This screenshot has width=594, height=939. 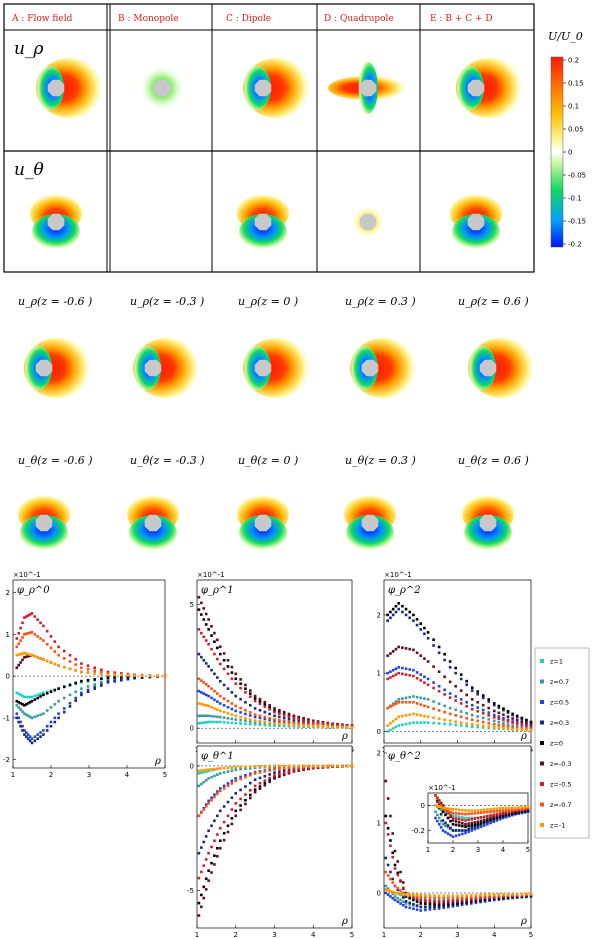 I want to click on header-dipole: C : Dipole, so click(x=248, y=19).